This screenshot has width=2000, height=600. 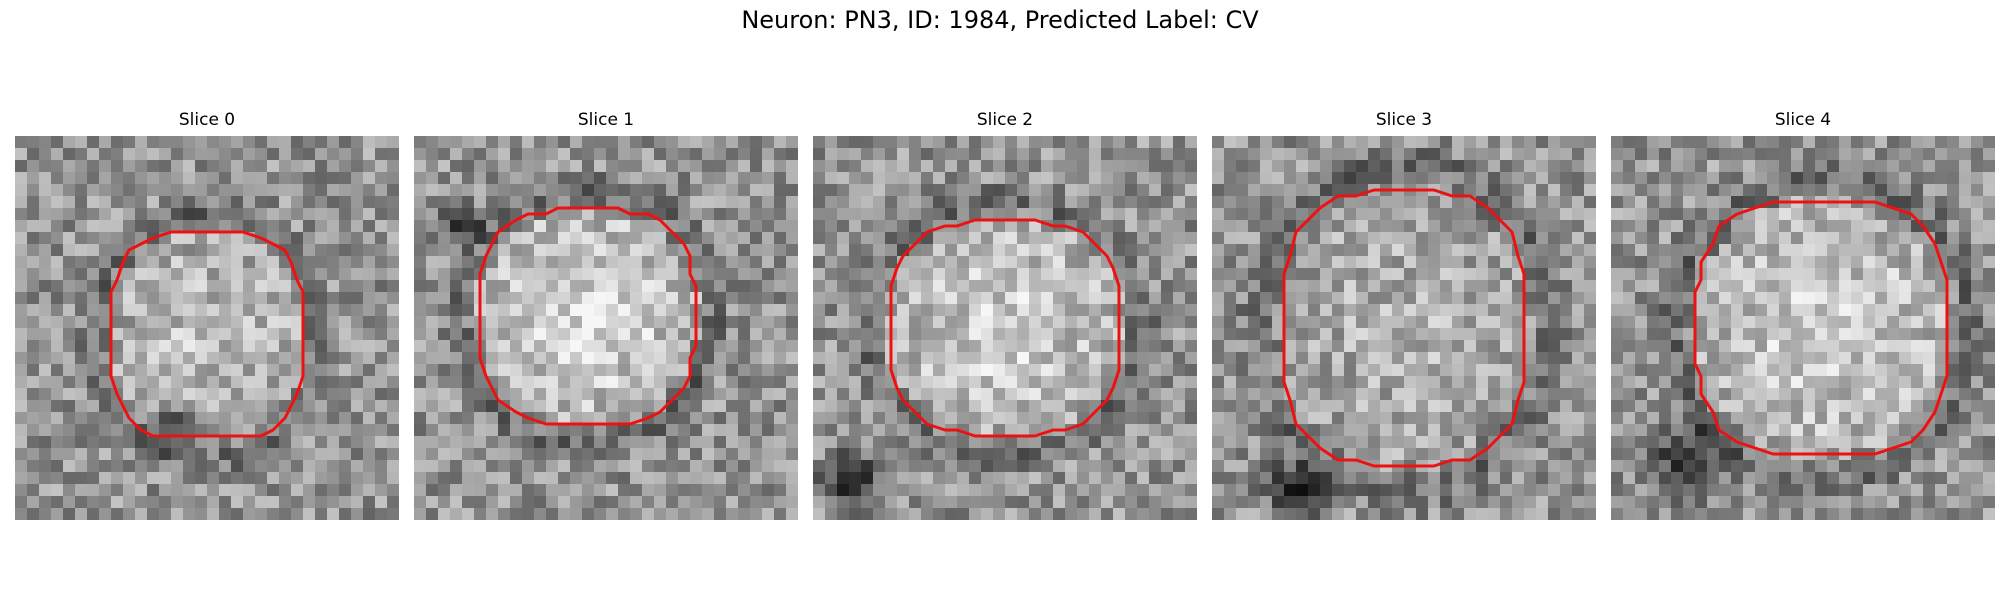 I want to click on slice-panel: Slice 0, so click(x=207, y=315).